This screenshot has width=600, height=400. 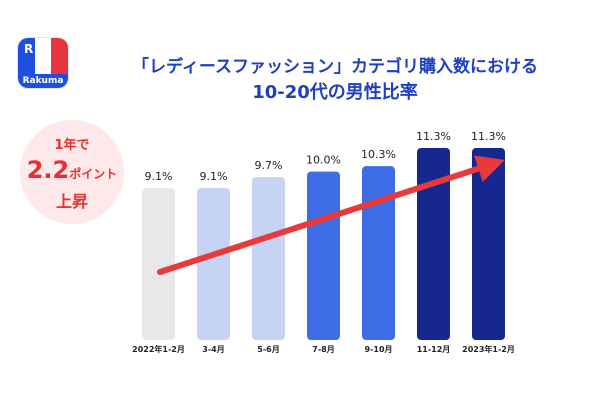 I want to click on badge-value-row: 2.2ポイント, so click(x=72, y=170).